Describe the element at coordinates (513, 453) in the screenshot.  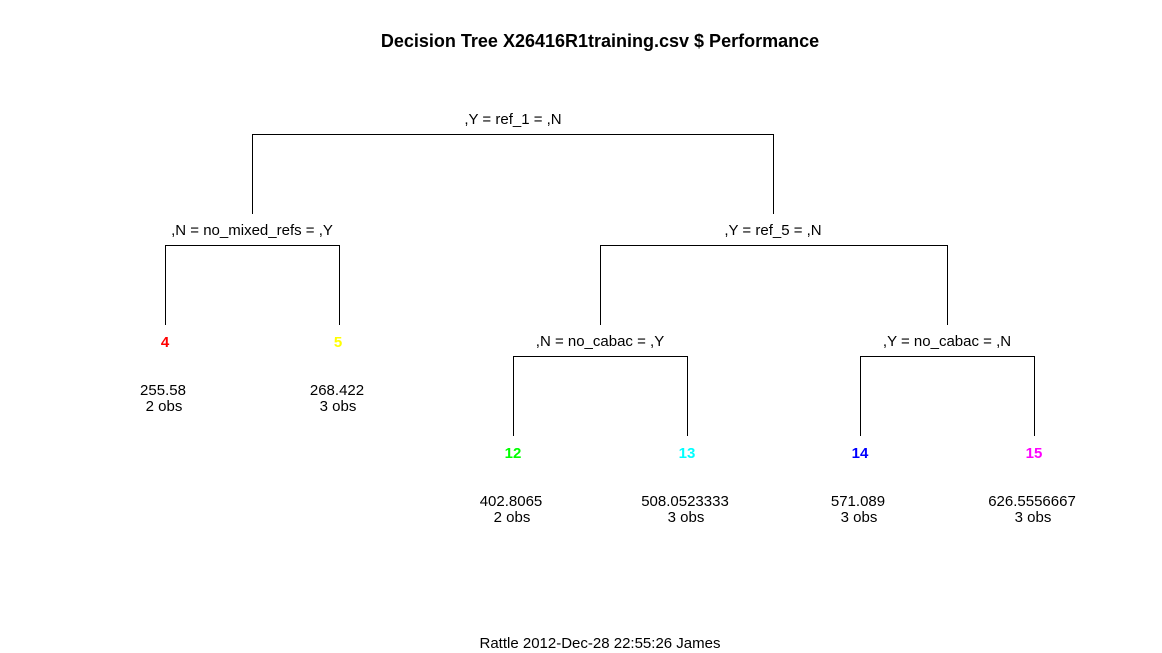
I see `leaf-id-12: 12` at that location.